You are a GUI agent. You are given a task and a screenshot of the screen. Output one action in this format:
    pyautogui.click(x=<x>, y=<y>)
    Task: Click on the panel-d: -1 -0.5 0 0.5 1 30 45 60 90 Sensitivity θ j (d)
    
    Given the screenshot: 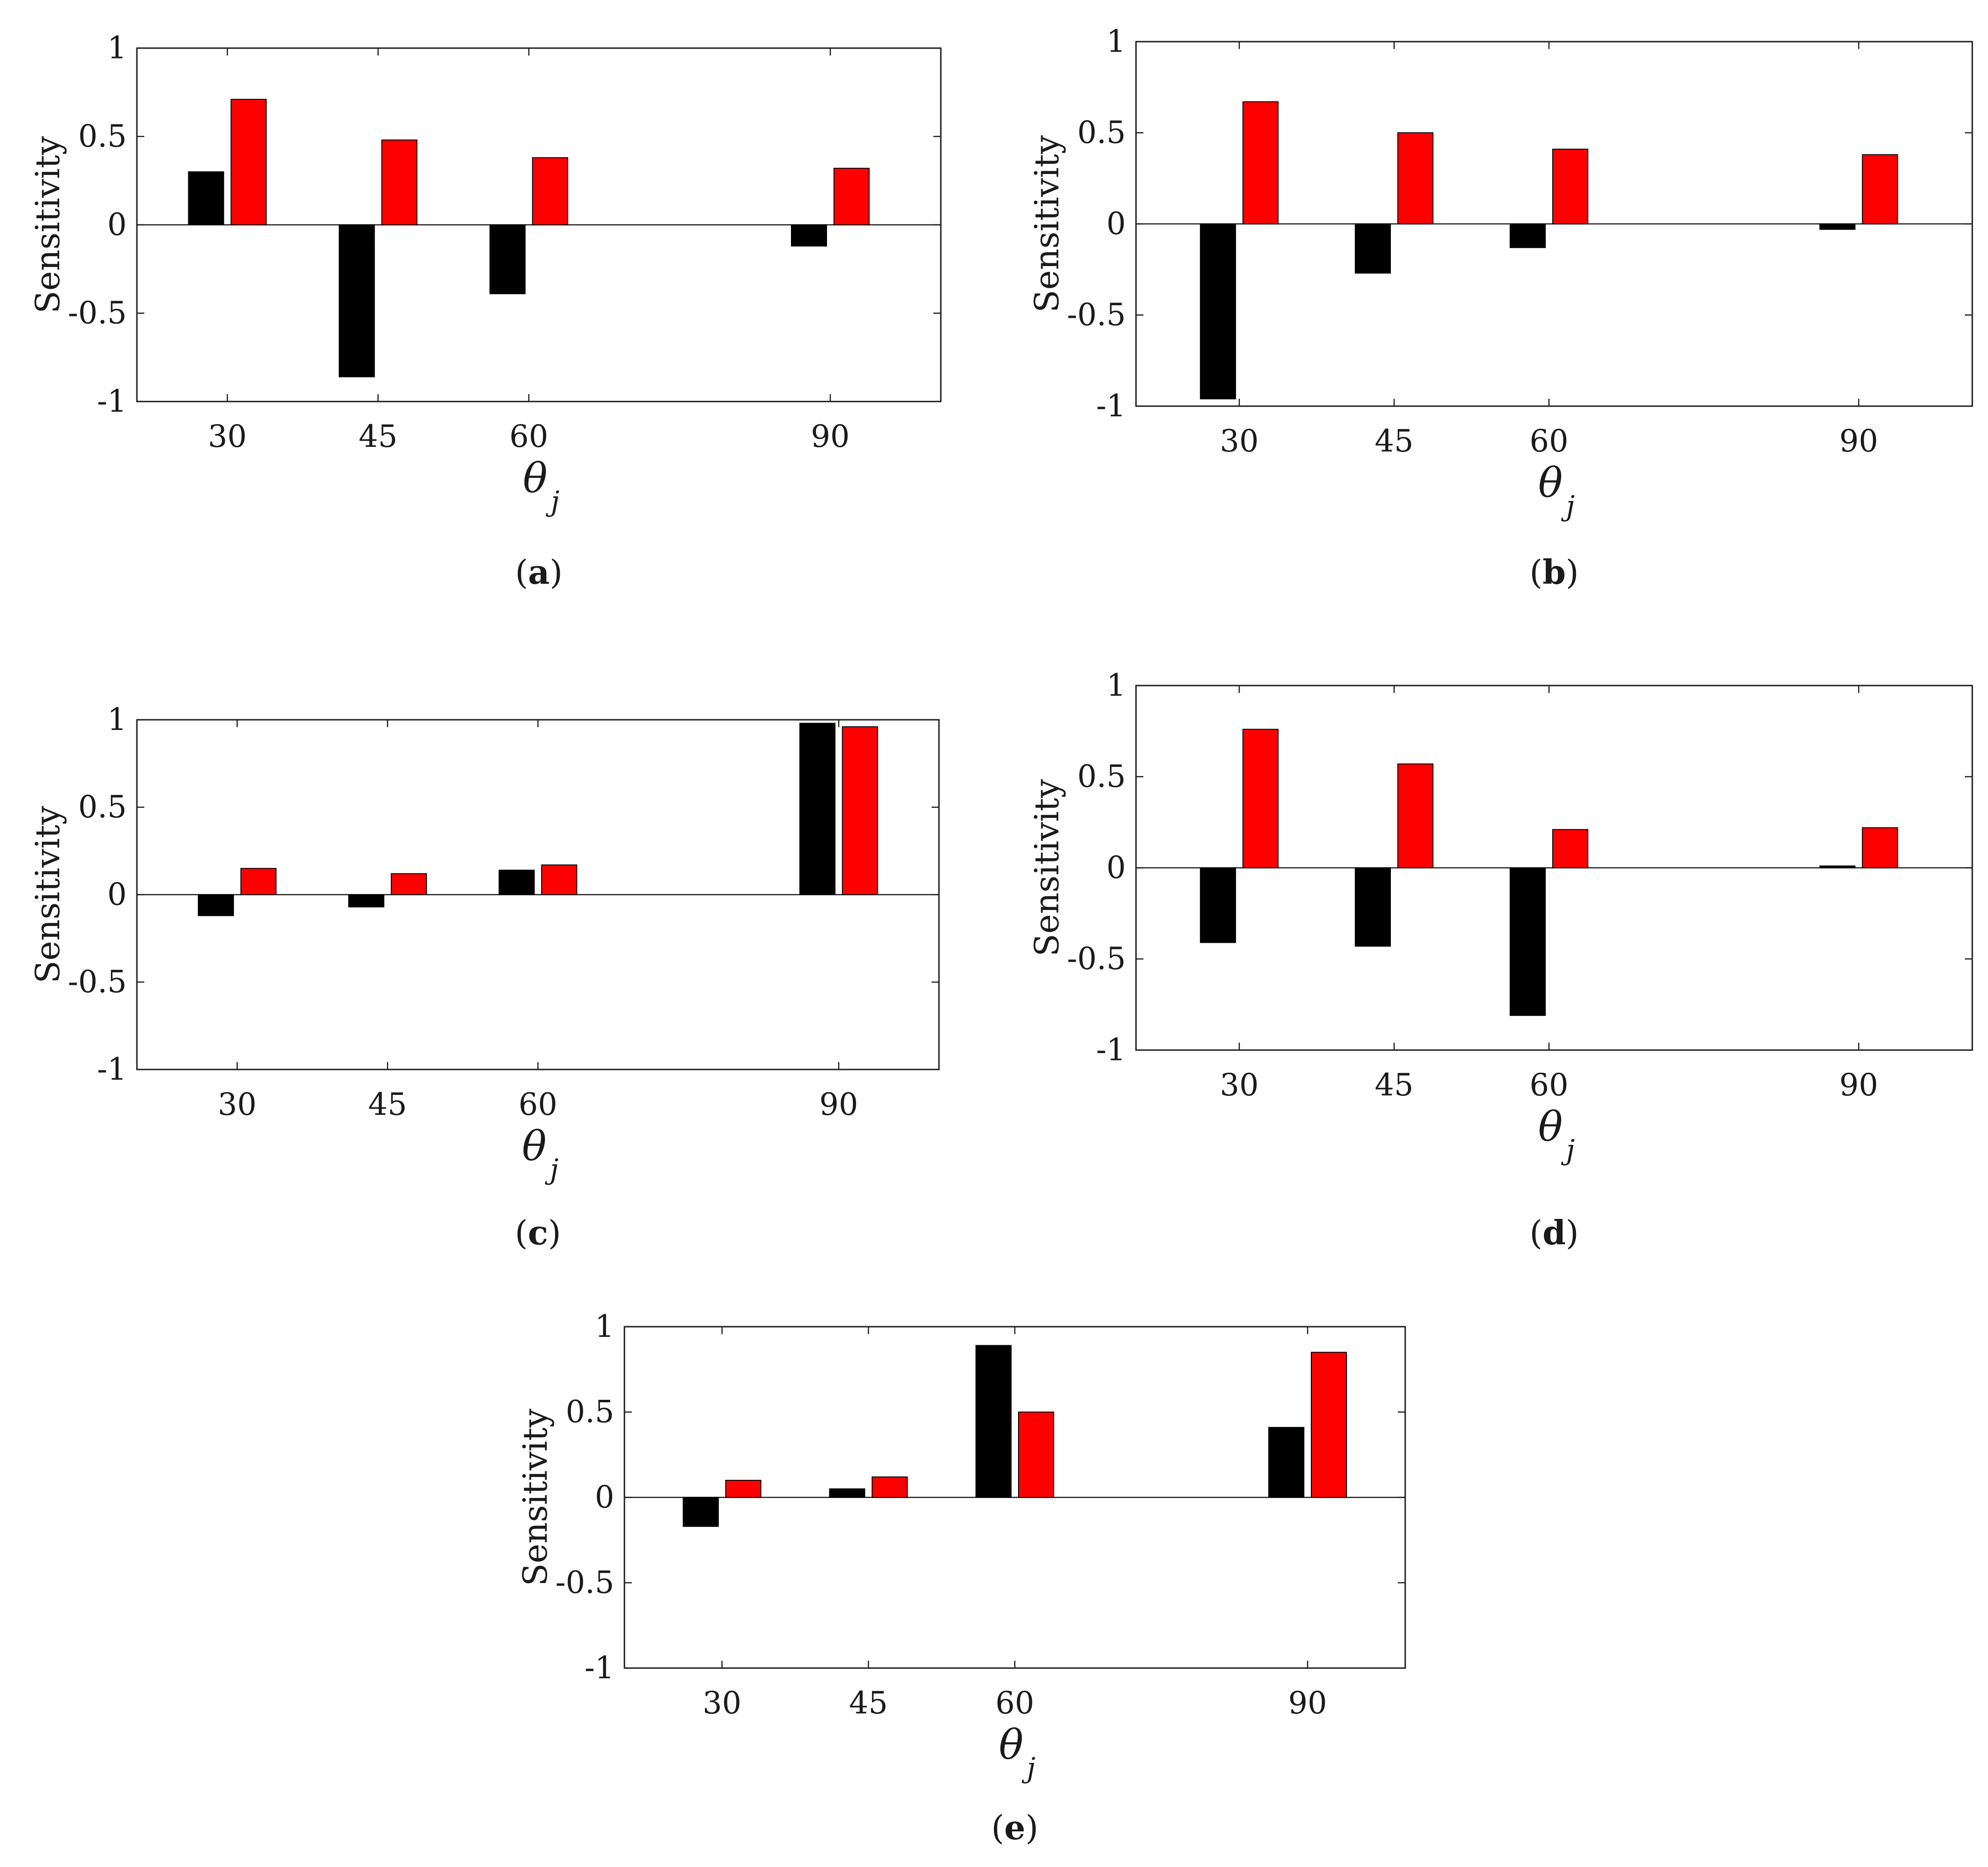 What is the action you would take?
    pyautogui.click(x=1500, y=960)
    